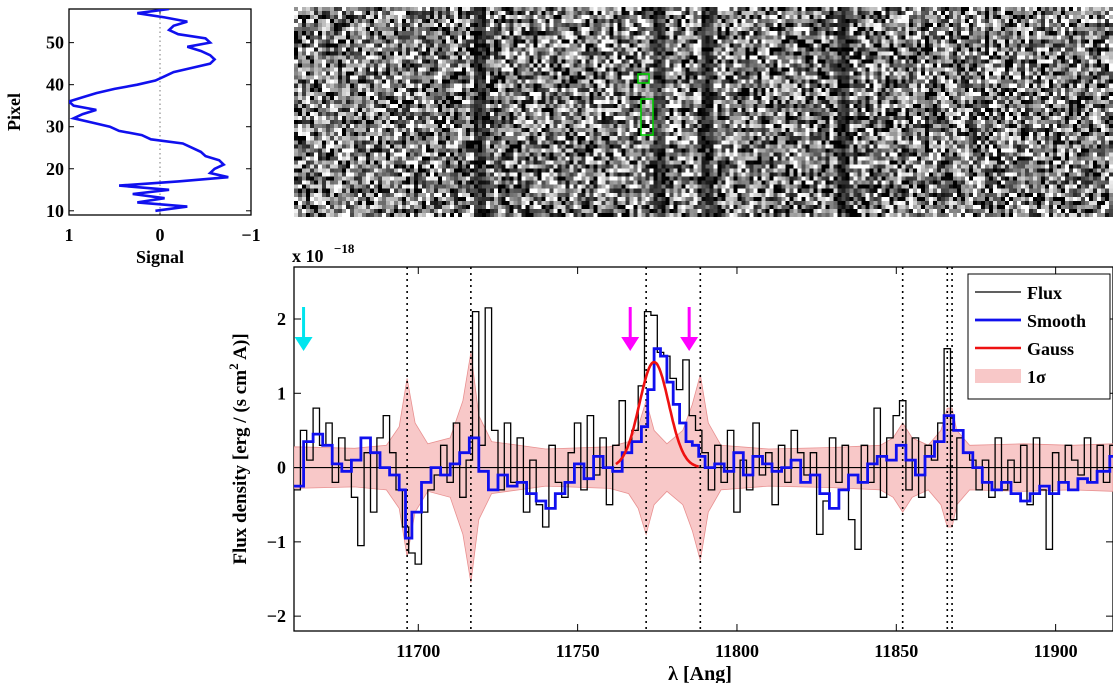  What do you see at coordinates (240, 348) in the screenshot?
I see `ylabel-tail: A)]` at bounding box center [240, 348].